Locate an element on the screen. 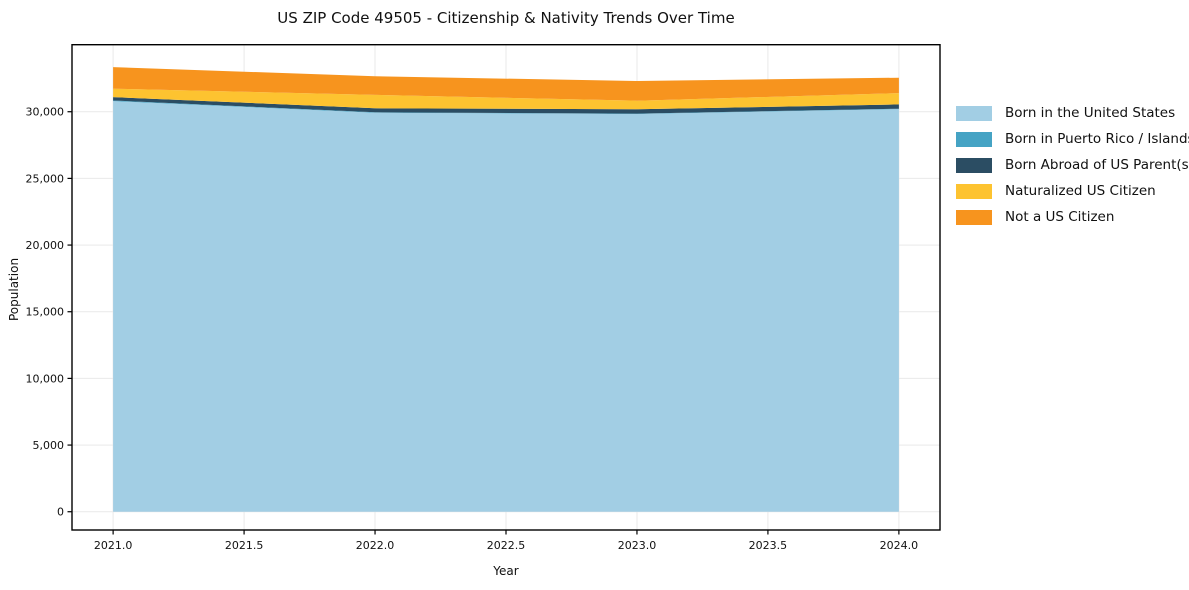 This screenshot has height=590, width=1189. legend-item-not-a-us-citizen: Not a US Citizen is located at coordinates (1072, 217).